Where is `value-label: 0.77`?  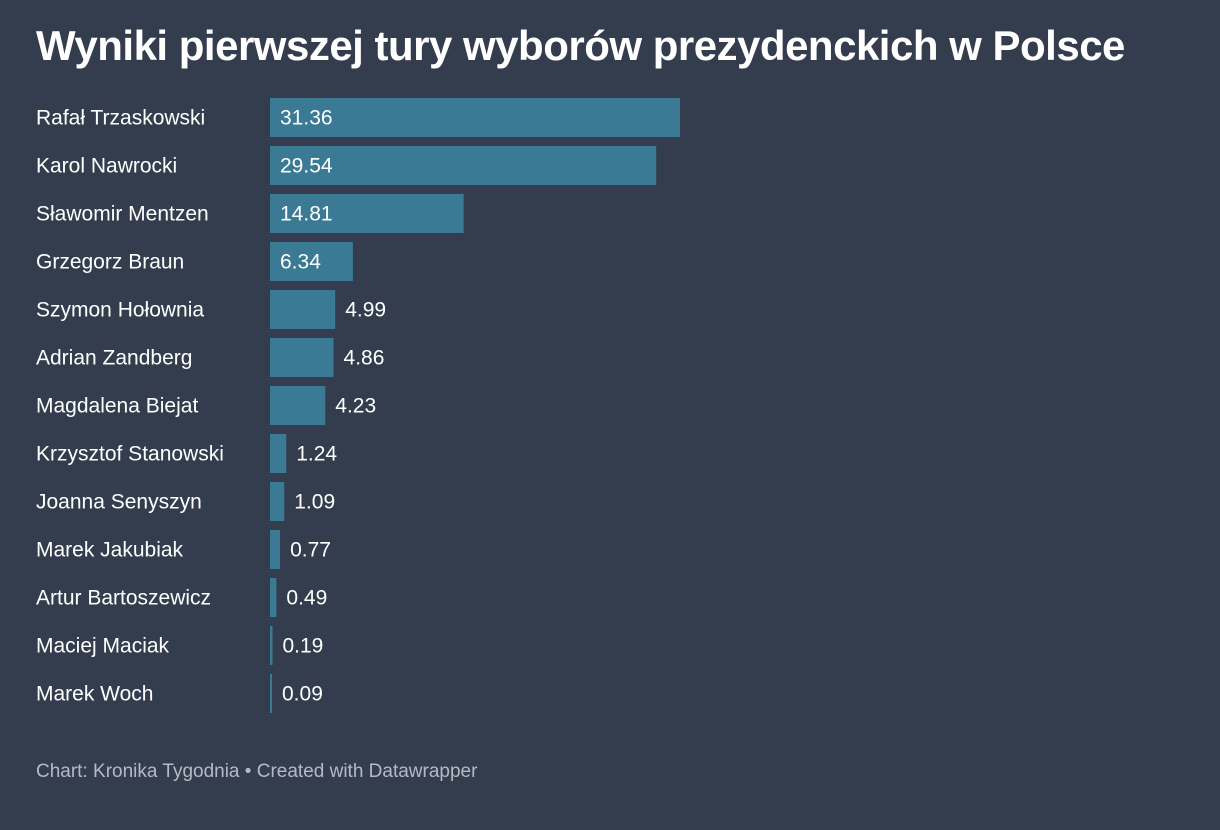
value-label: 0.77 is located at coordinates (310, 550).